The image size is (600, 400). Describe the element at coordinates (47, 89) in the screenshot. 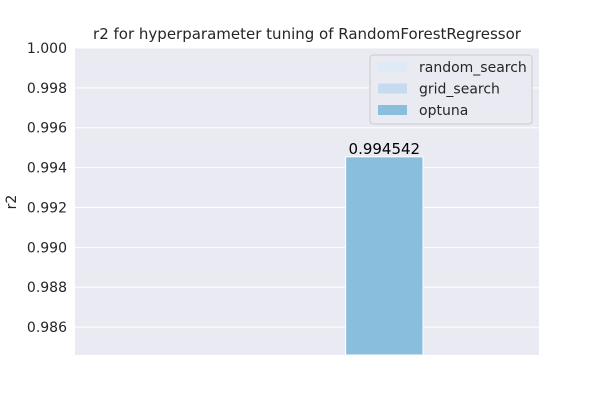

I see `y-tick-label: 0.998` at that location.